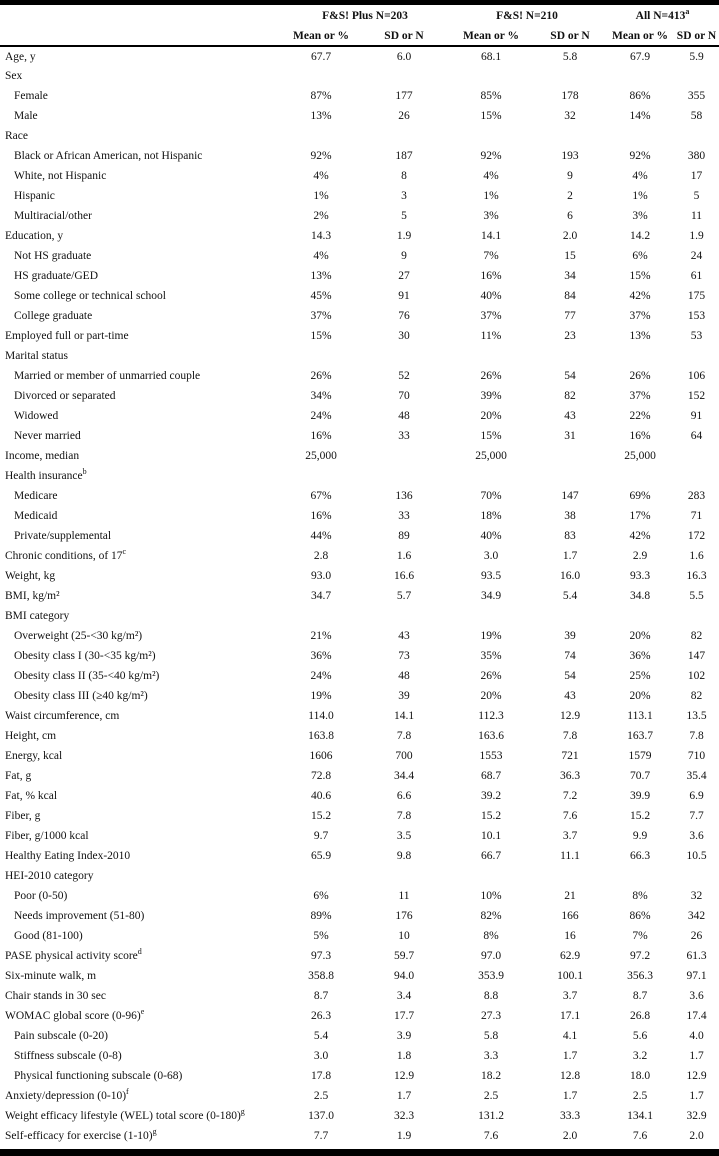 The image size is (719, 1156). Describe the element at coordinates (321, 856) in the screenshot. I see `cell-value: 65.9` at that location.